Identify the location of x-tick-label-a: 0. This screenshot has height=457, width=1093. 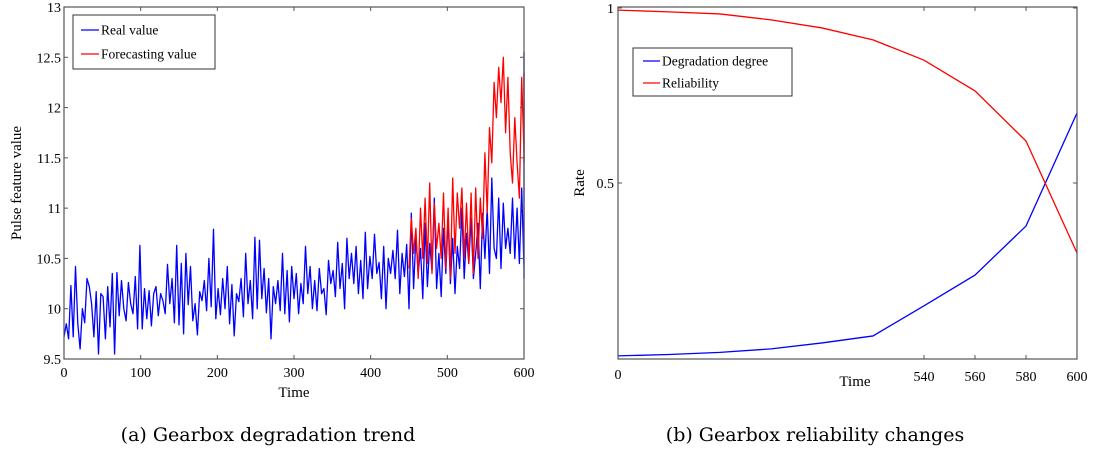
(64, 373).